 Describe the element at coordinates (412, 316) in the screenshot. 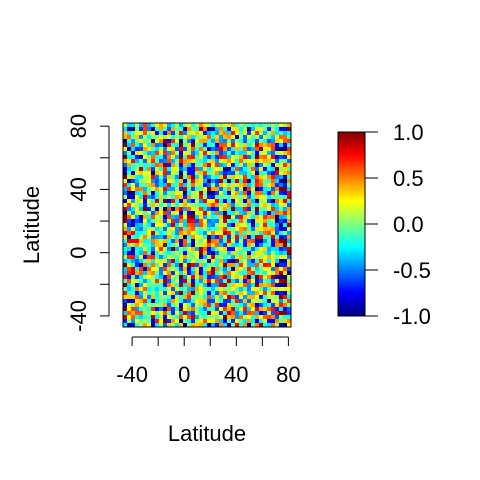

I see `colorbar-tick-label: -1.0` at that location.